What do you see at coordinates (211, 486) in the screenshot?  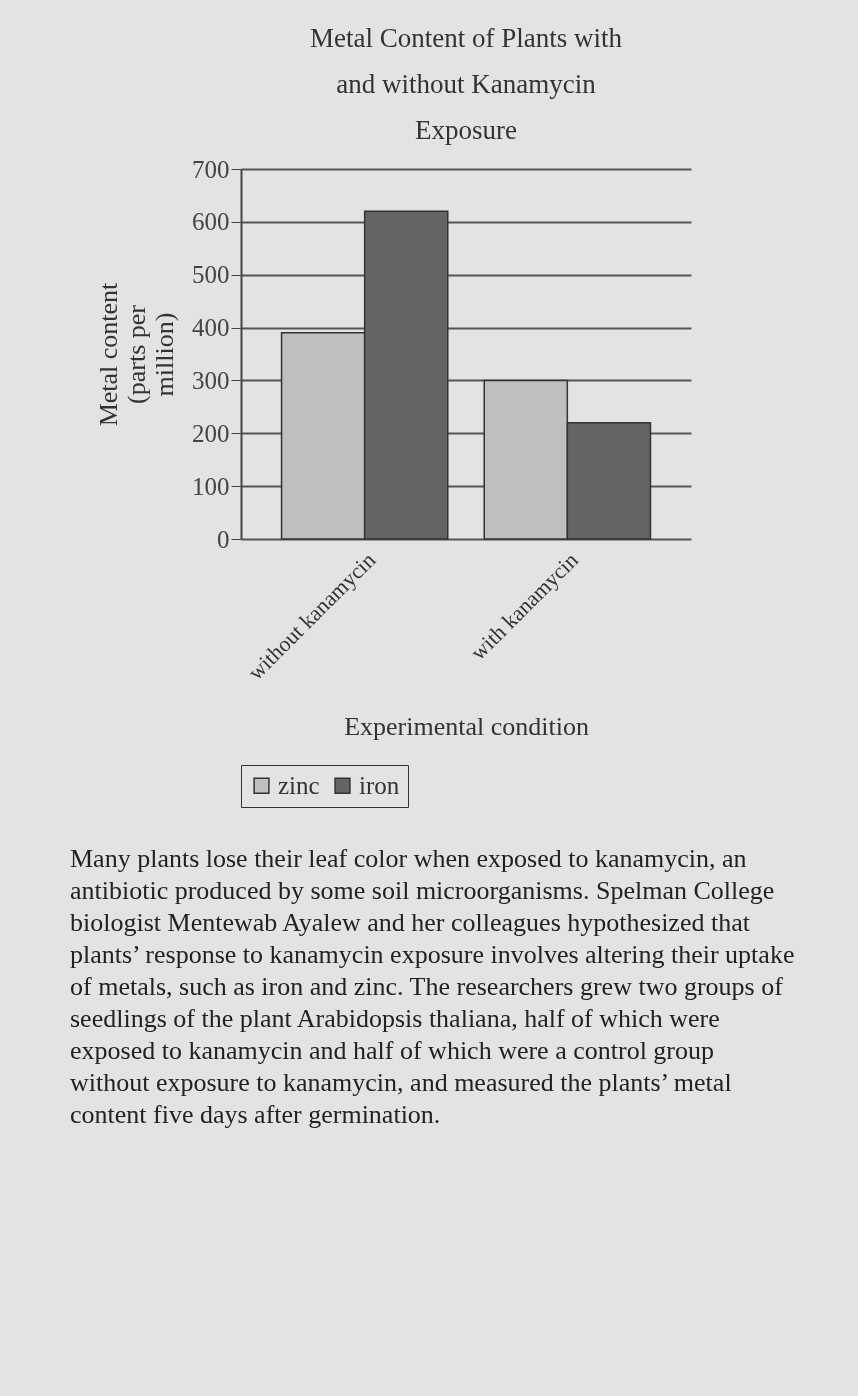 I see `y-tick-label: 100` at bounding box center [211, 486].